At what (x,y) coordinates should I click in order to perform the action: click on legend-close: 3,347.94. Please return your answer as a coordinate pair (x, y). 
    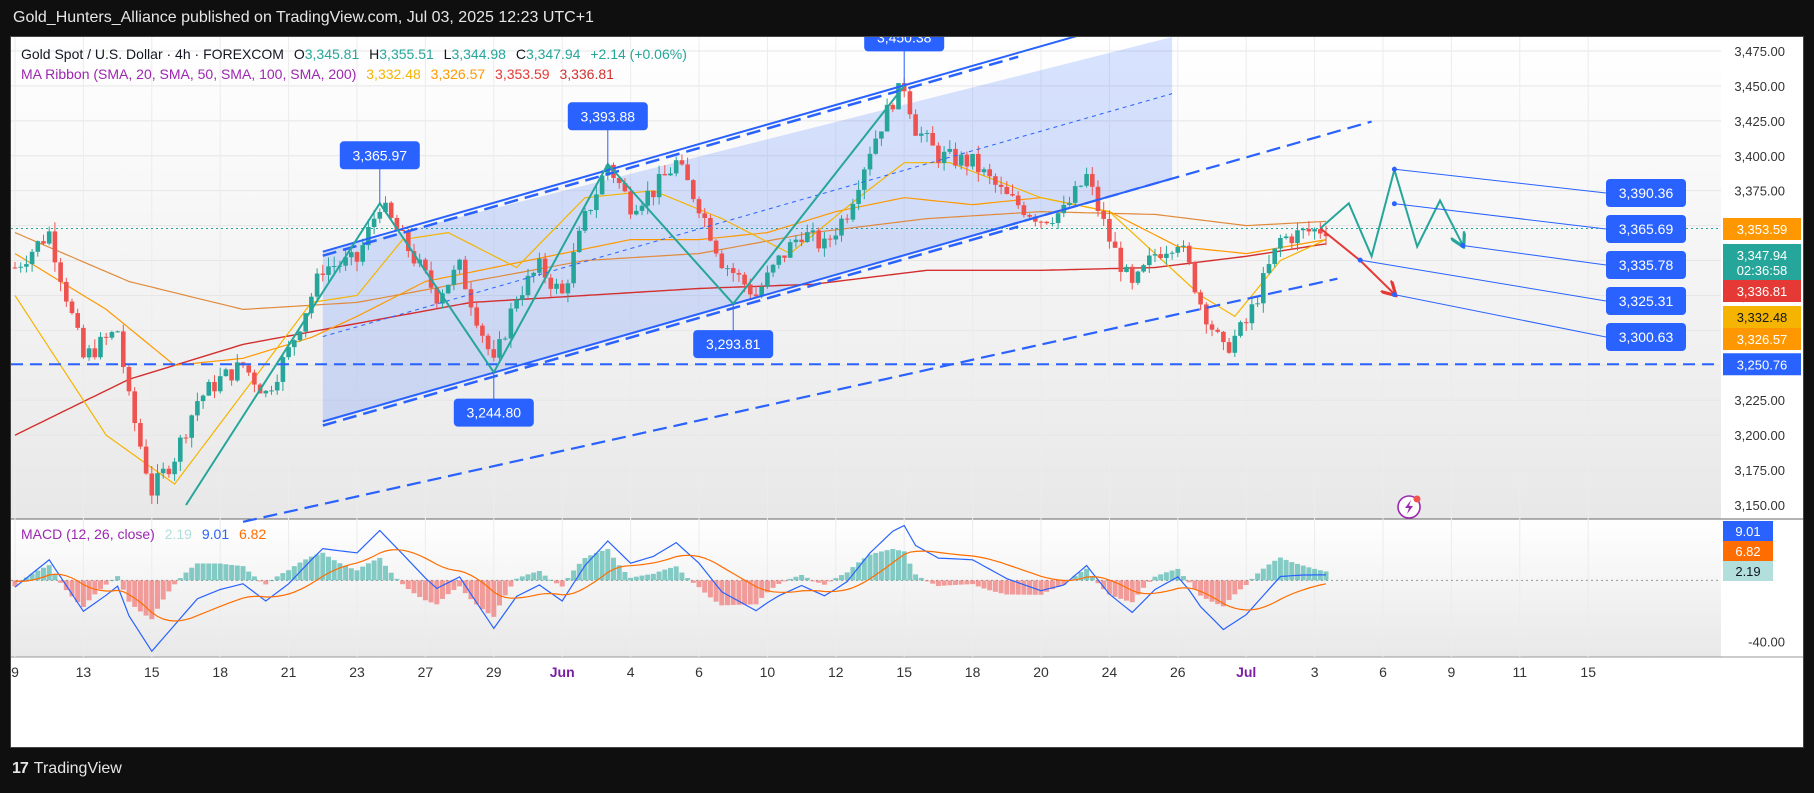
    Looking at the image, I should click on (553, 54).